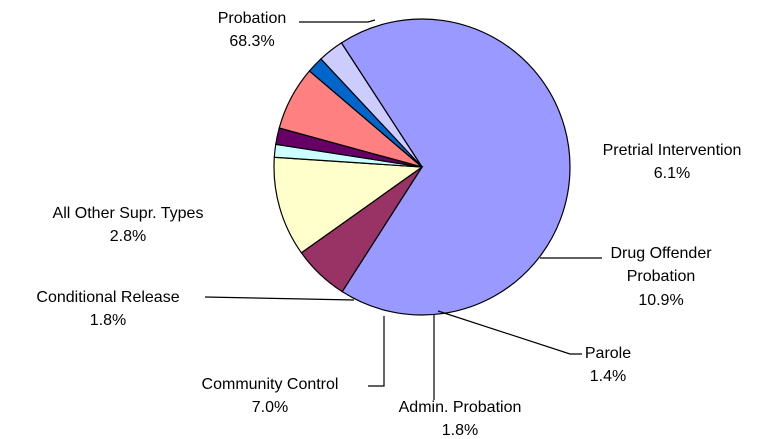 The image size is (774, 439). I want to click on label-parole-value: 1.4%, so click(608, 376).